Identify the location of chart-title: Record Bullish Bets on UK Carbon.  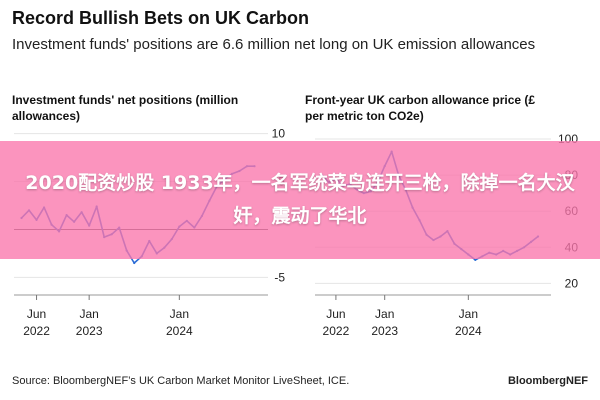
(161, 18).